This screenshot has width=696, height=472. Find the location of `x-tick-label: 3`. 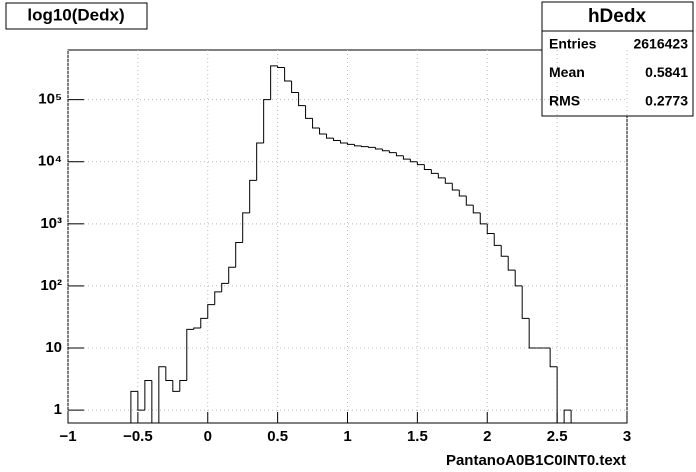

x-tick-label: 3 is located at coordinates (627, 436).